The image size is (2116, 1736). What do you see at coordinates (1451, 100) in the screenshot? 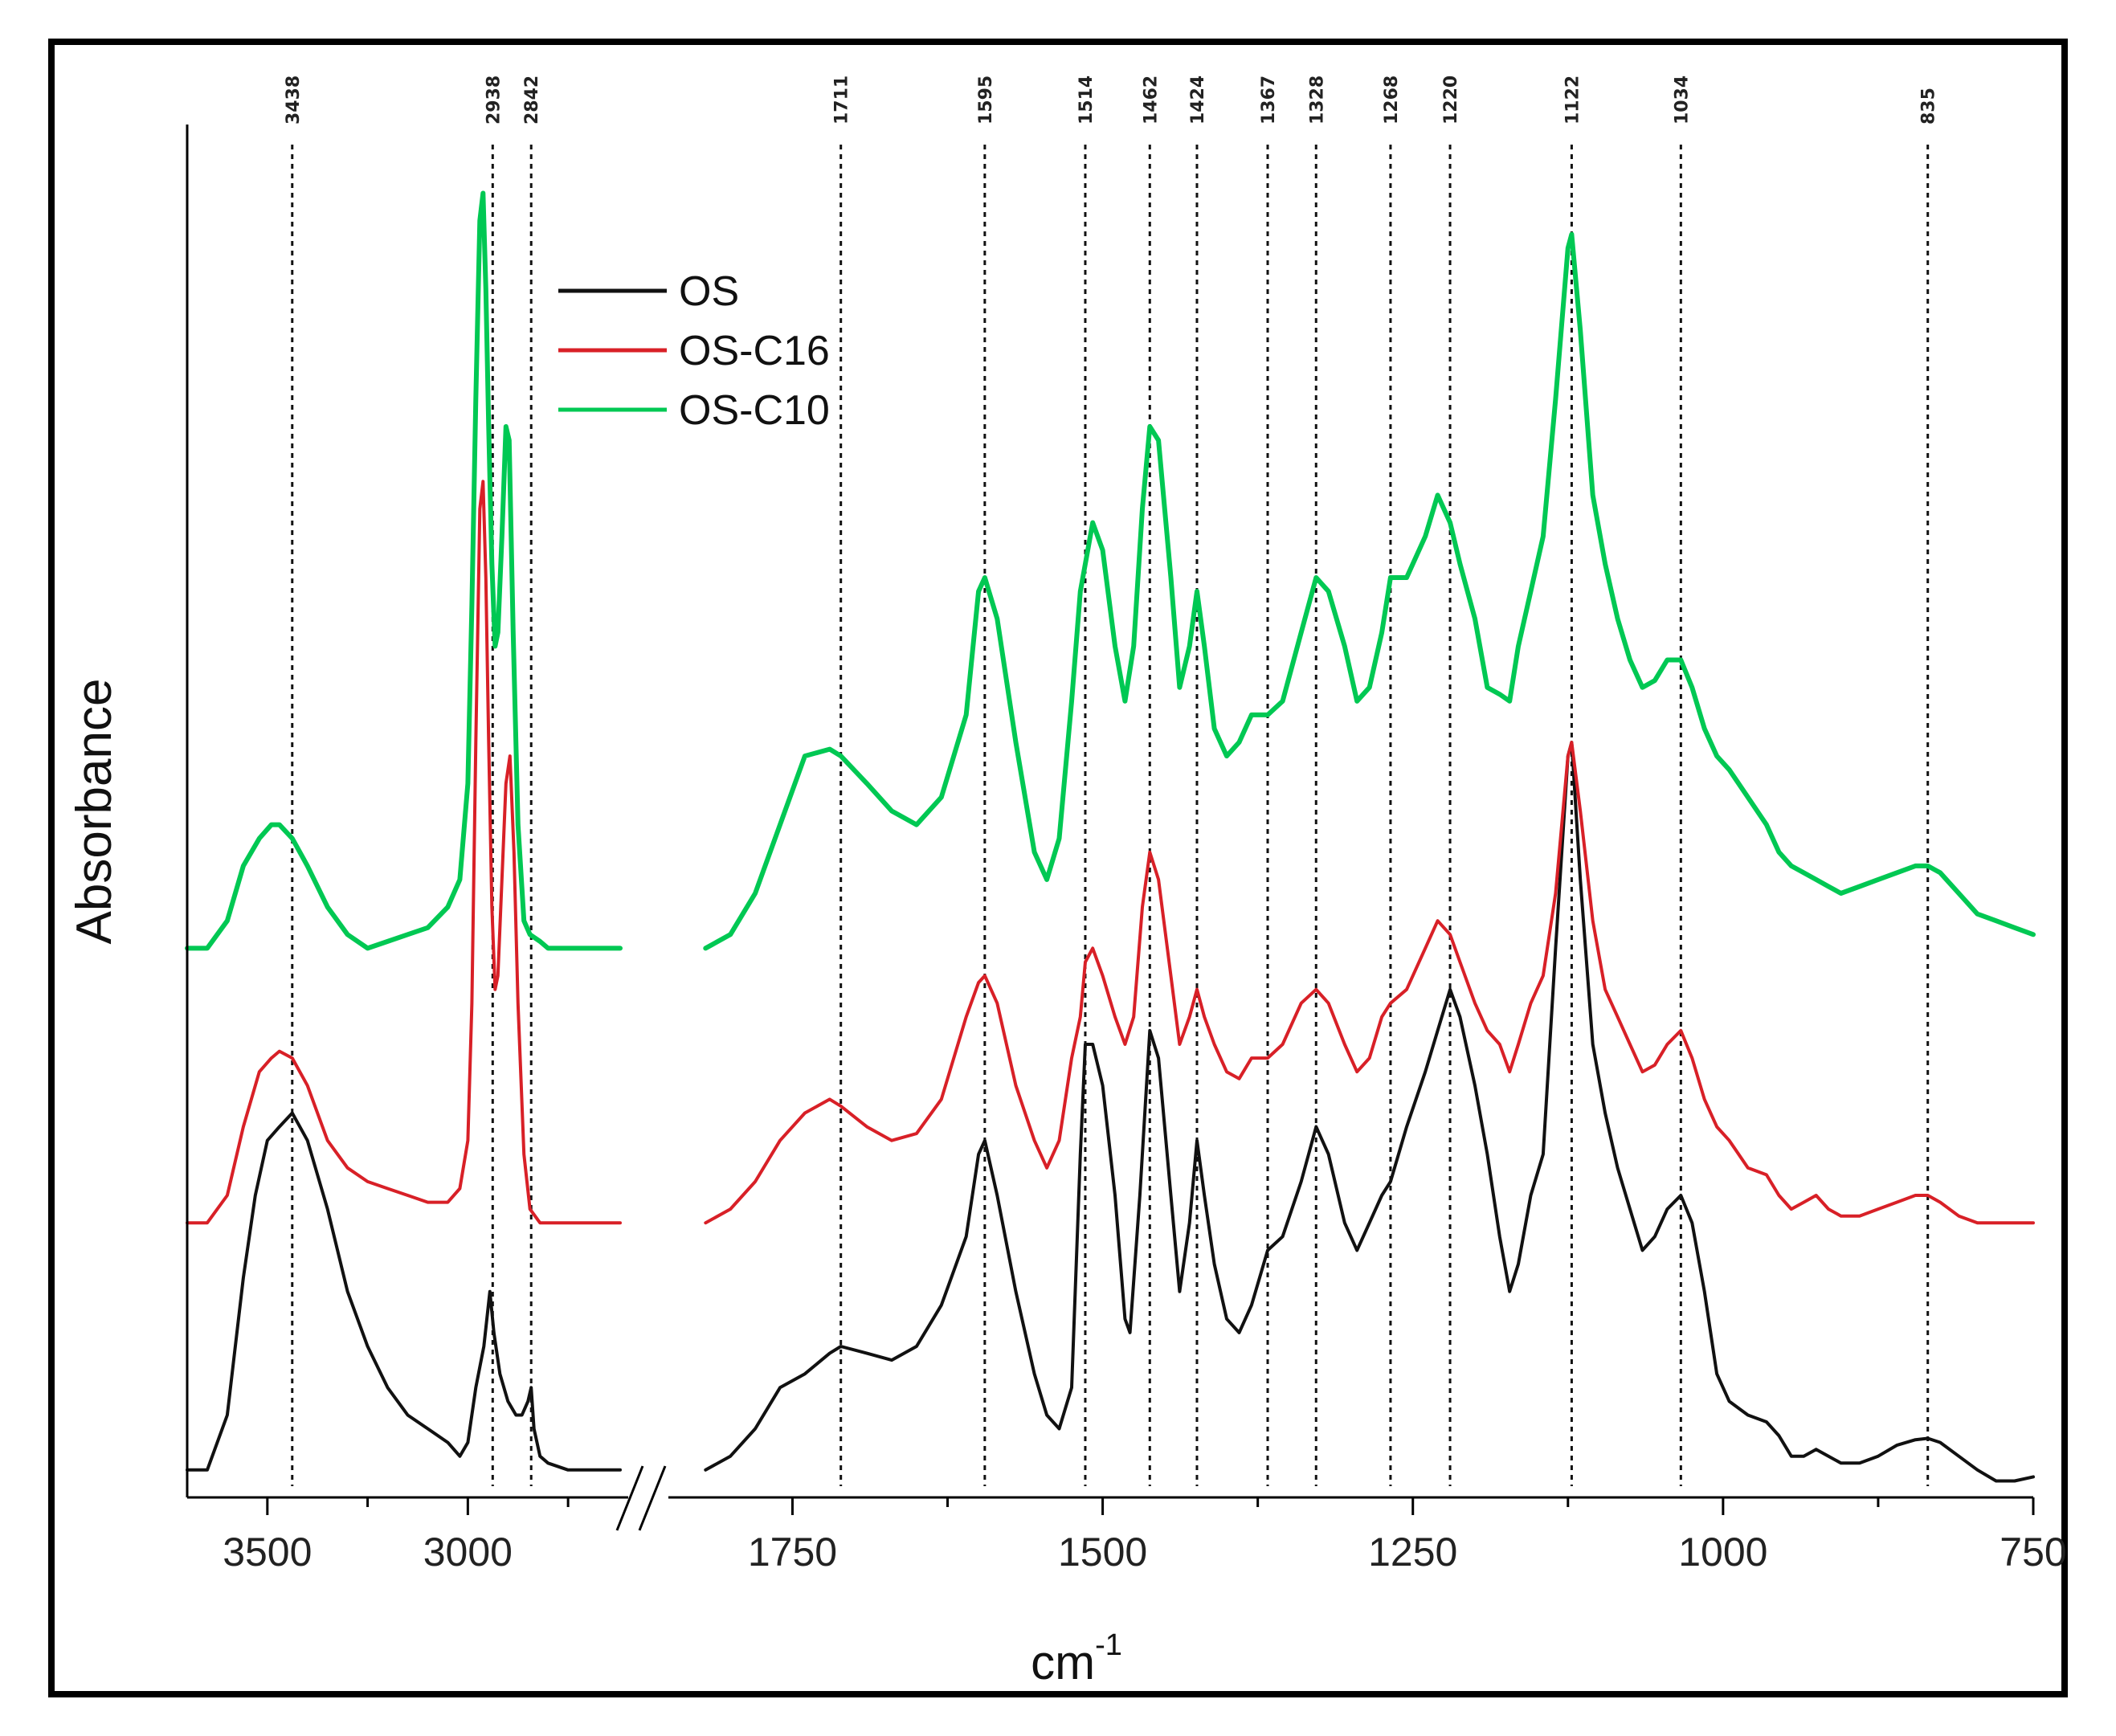
I see `peak-label: 1220` at bounding box center [1451, 100].